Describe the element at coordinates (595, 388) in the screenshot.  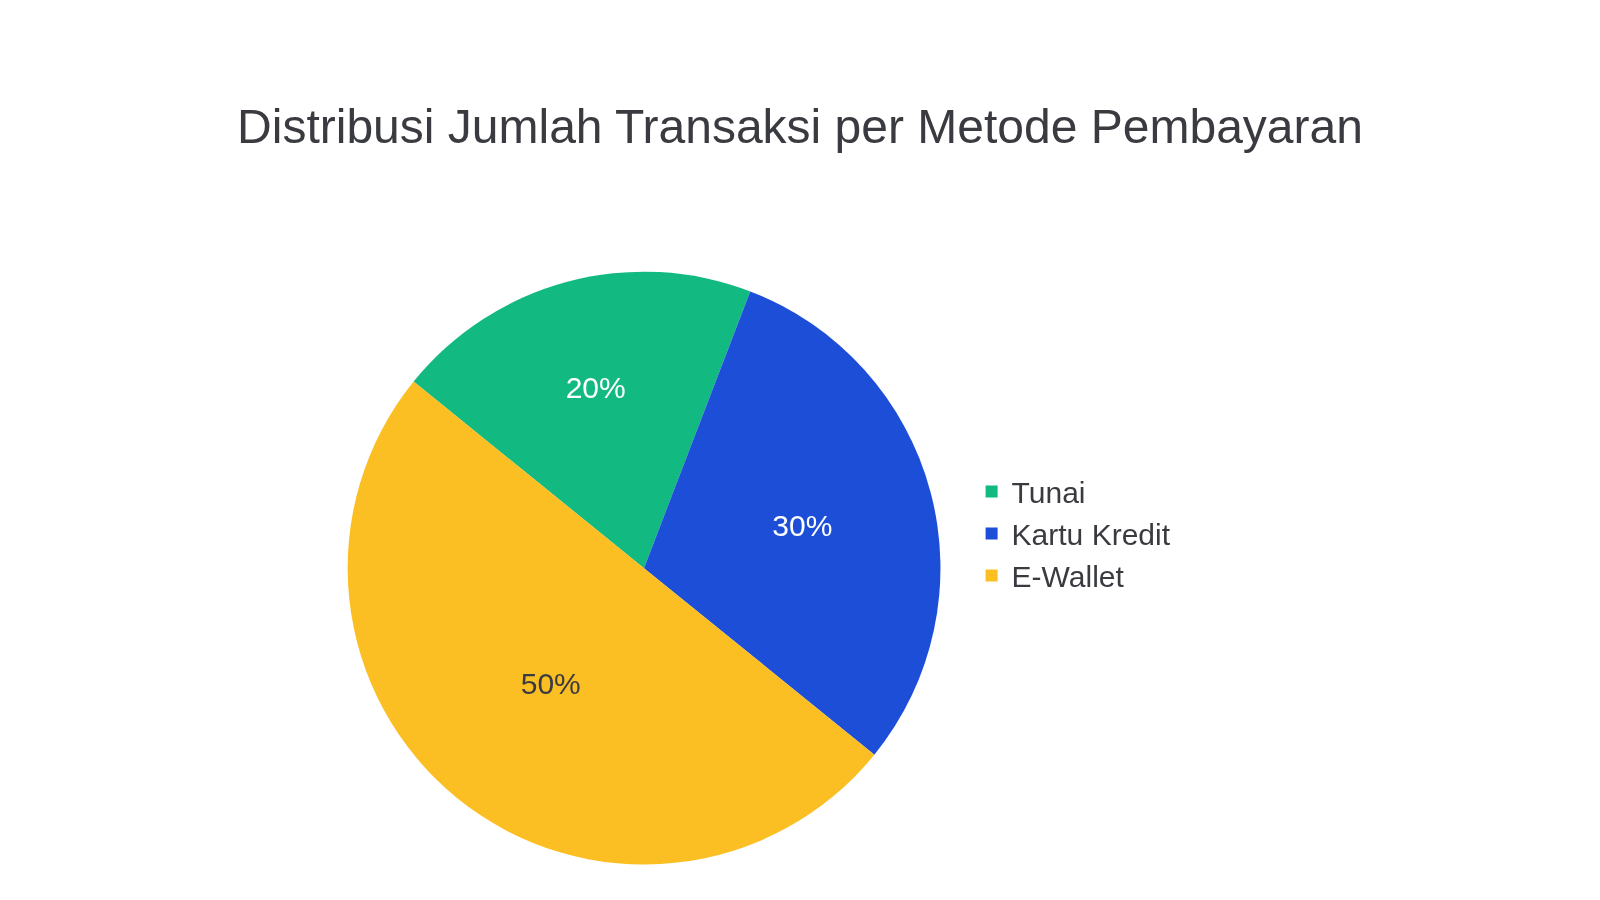
I see `data-label: 20%` at that location.